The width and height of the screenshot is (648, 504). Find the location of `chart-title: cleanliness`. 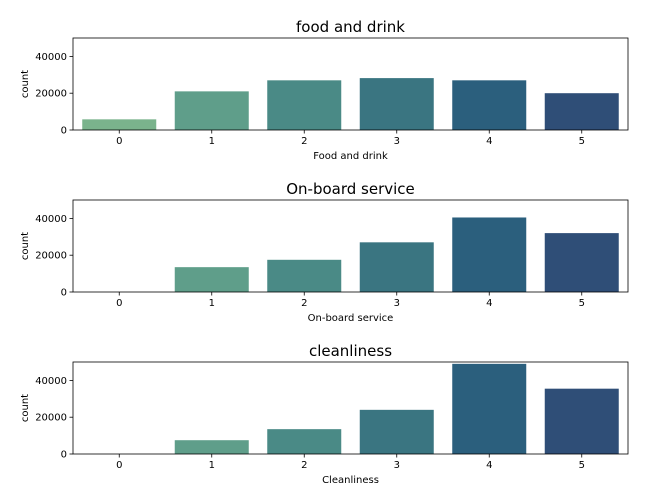

chart-title: cleanliness is located at coordinates (350, 351).